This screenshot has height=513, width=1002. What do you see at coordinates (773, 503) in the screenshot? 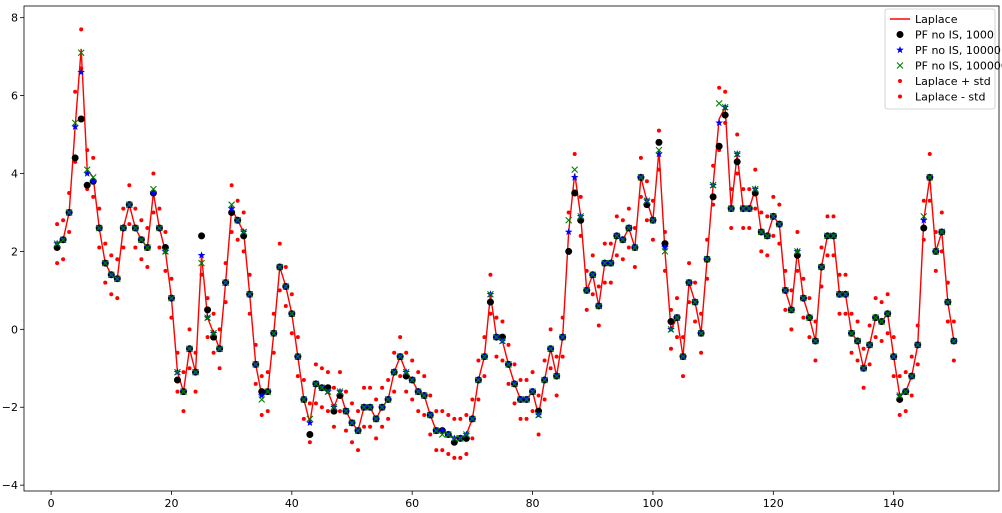
I see `x-tick-label: 120` at bounding box center [773, 503].